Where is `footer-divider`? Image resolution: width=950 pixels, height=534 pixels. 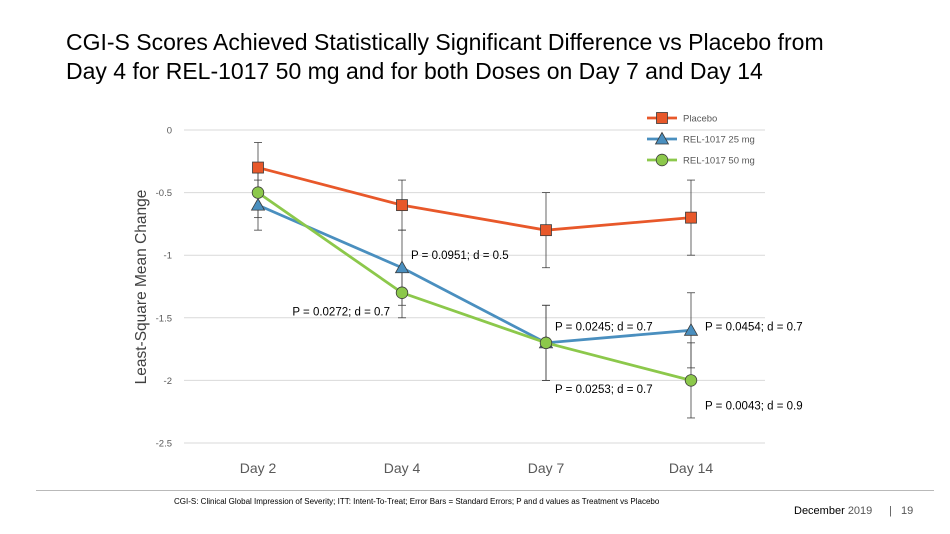
footer-divider is located at coordinates (485, 490).